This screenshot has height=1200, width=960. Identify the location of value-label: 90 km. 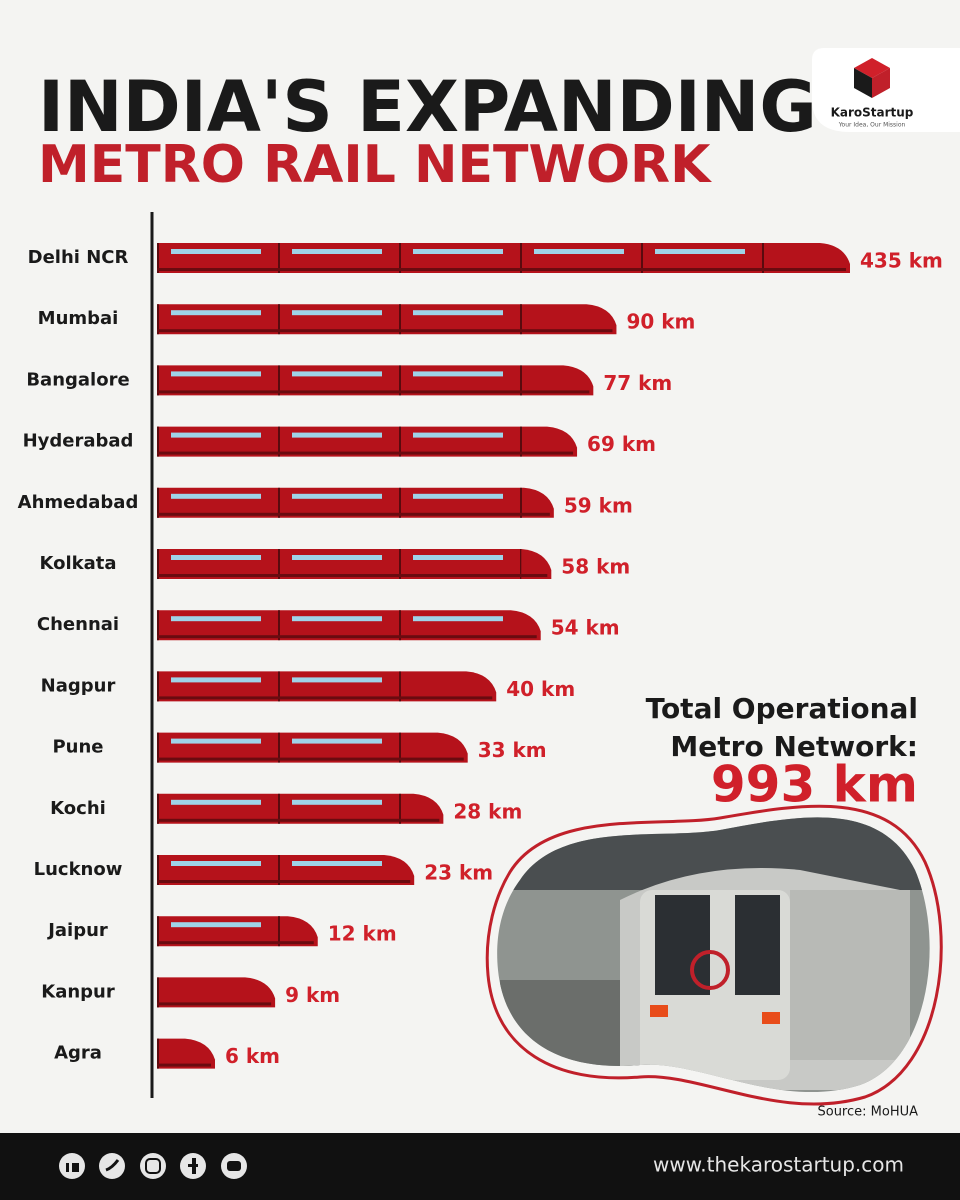
(660, 322).